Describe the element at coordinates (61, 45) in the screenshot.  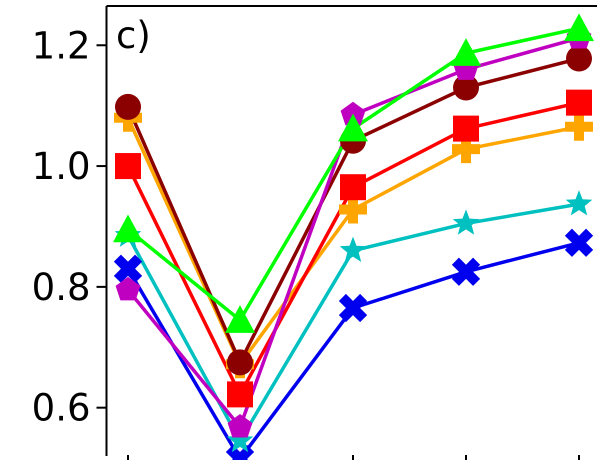
I see `y-tick-label: 1.2` at that location.